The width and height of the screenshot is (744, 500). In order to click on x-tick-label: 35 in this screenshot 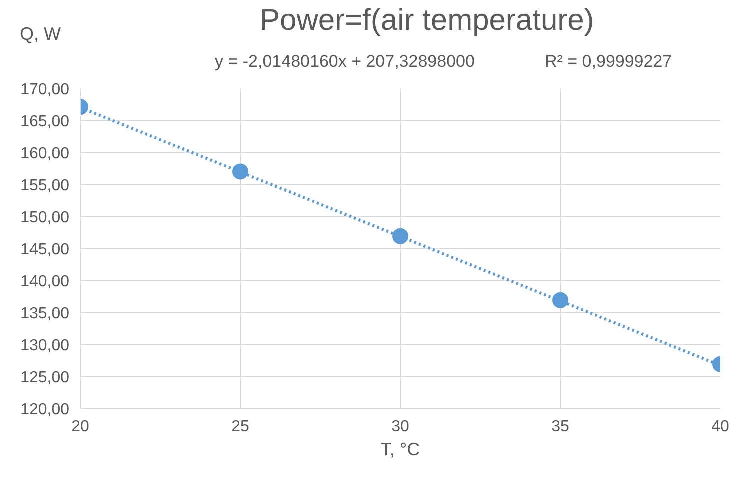, I will do `click(561, 427)`.